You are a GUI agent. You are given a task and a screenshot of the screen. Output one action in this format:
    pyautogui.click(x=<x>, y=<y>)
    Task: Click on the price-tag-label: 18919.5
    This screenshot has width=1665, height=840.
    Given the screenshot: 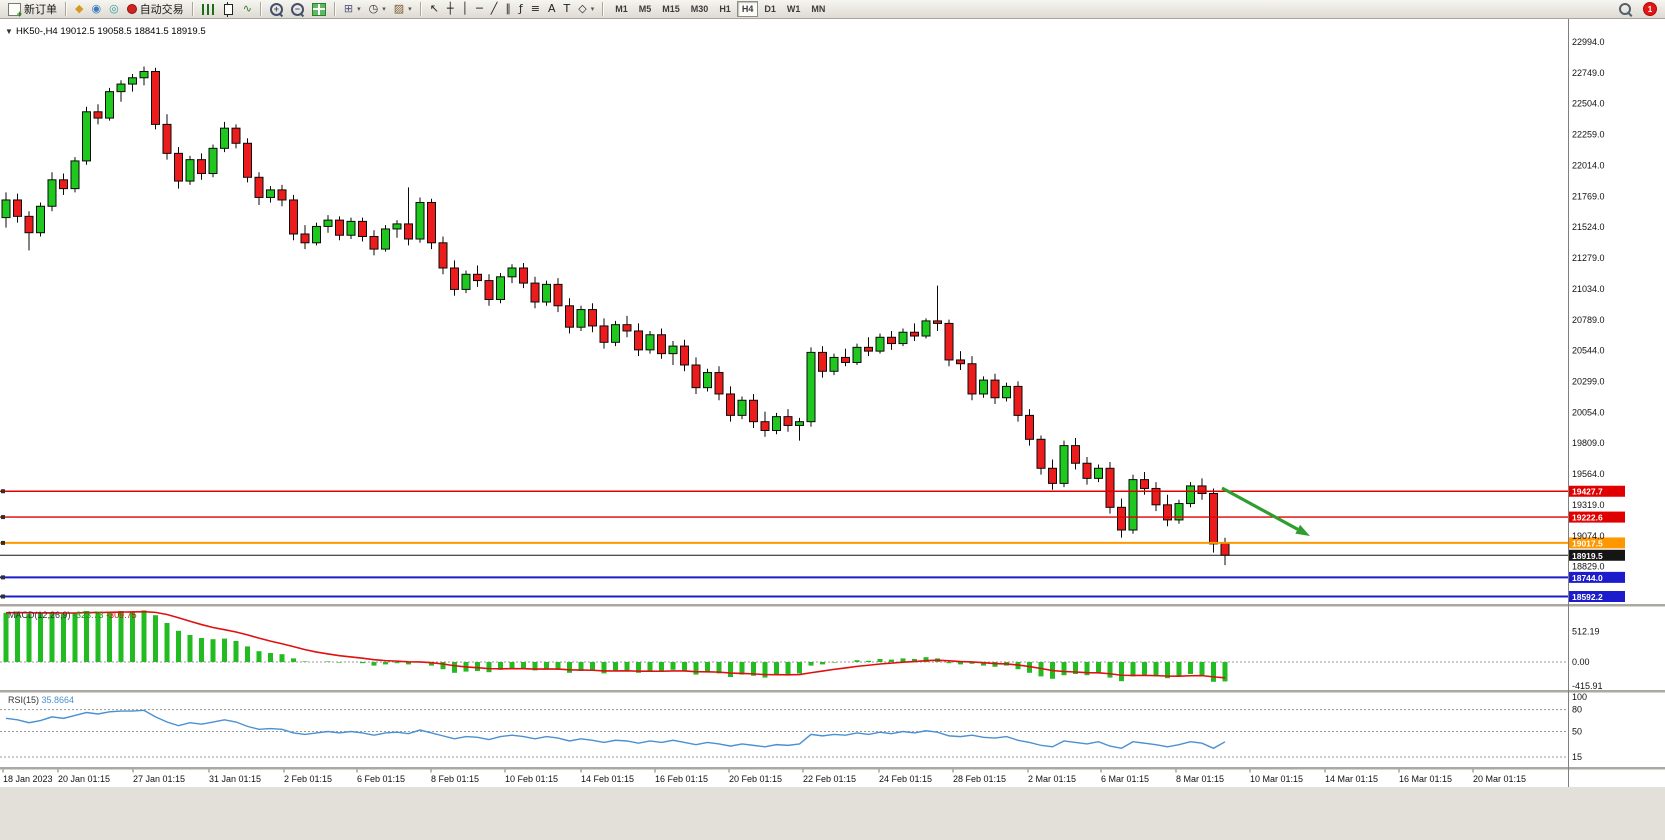 What is the action you would take?
    pyautogui.click(x=1587, y=556)
    